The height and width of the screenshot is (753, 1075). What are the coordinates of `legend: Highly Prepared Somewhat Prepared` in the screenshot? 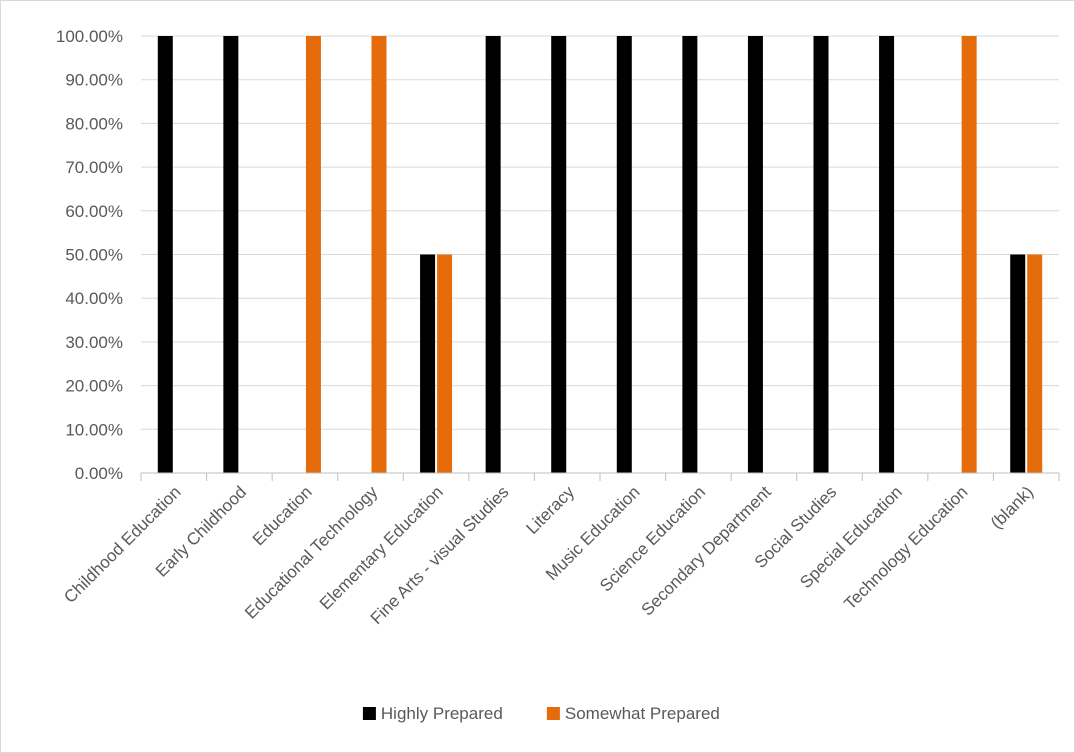 It's located at (541, 713).